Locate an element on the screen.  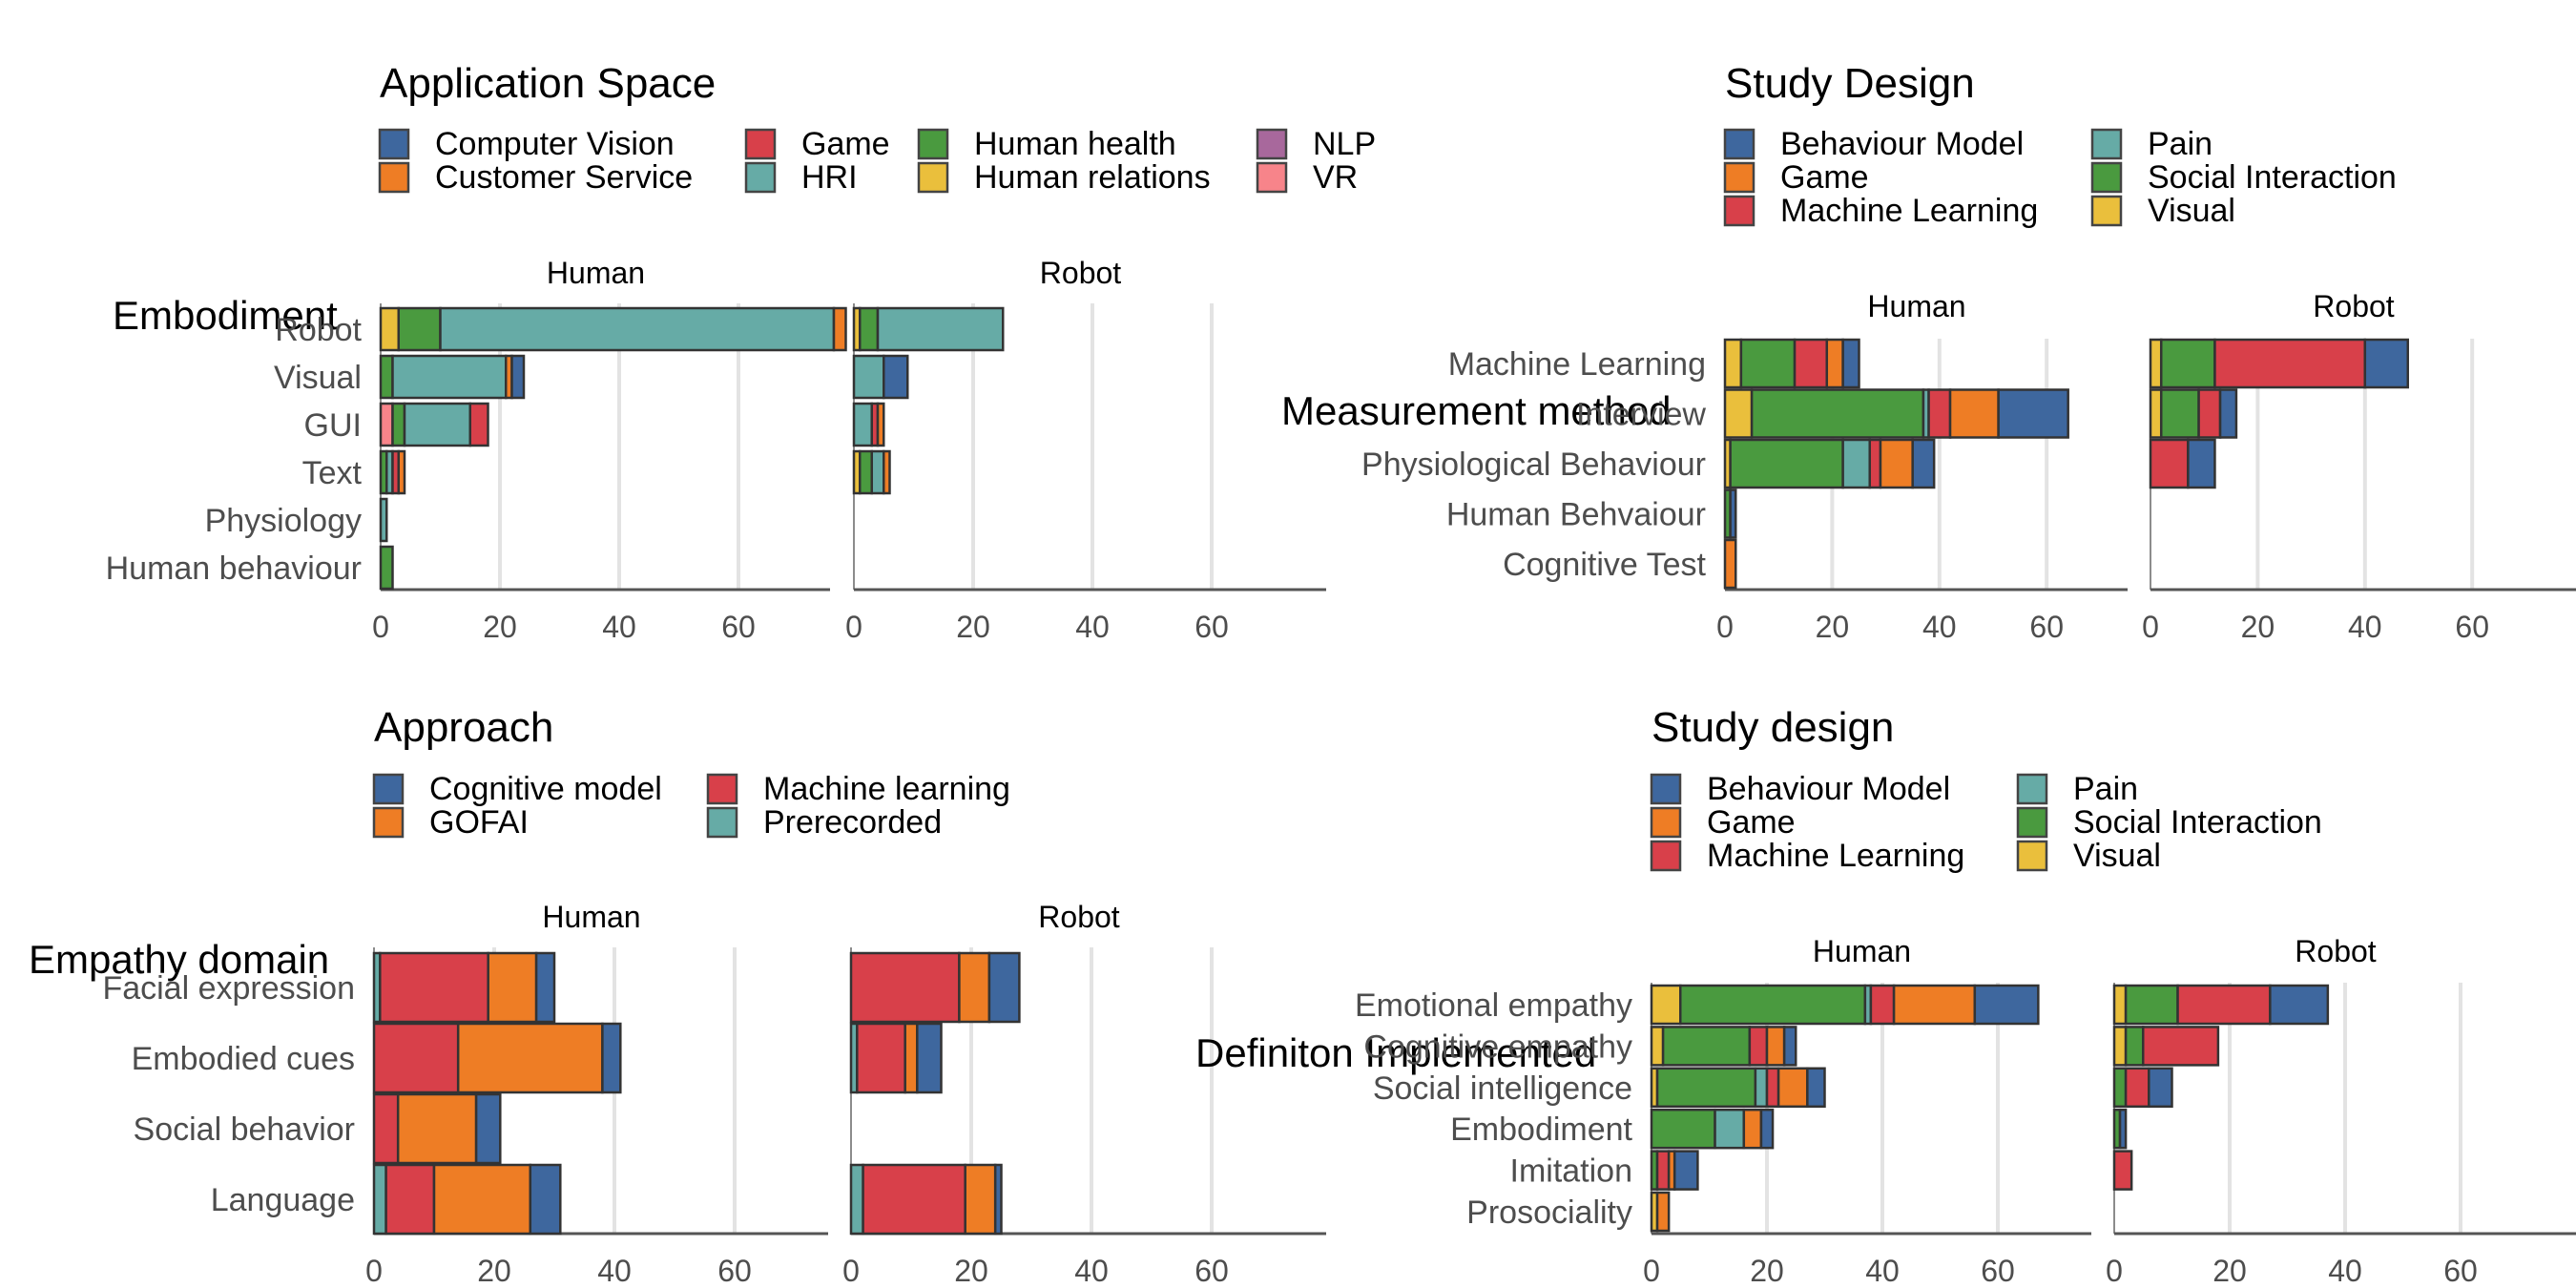
legend-swatch-hri is located at coordinates (760, 177).